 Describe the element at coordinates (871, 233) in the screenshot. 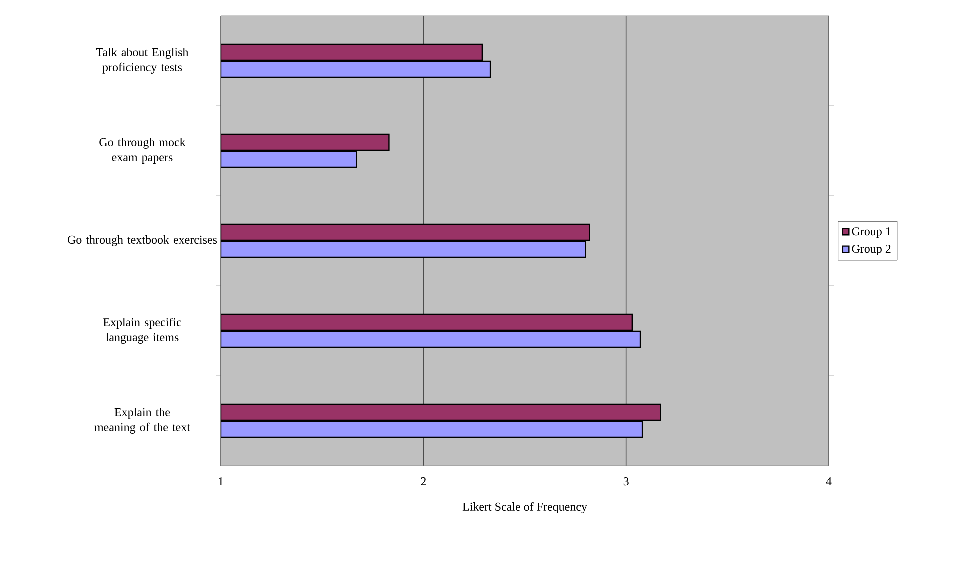

I see `legend-label: Group 1` at that location.